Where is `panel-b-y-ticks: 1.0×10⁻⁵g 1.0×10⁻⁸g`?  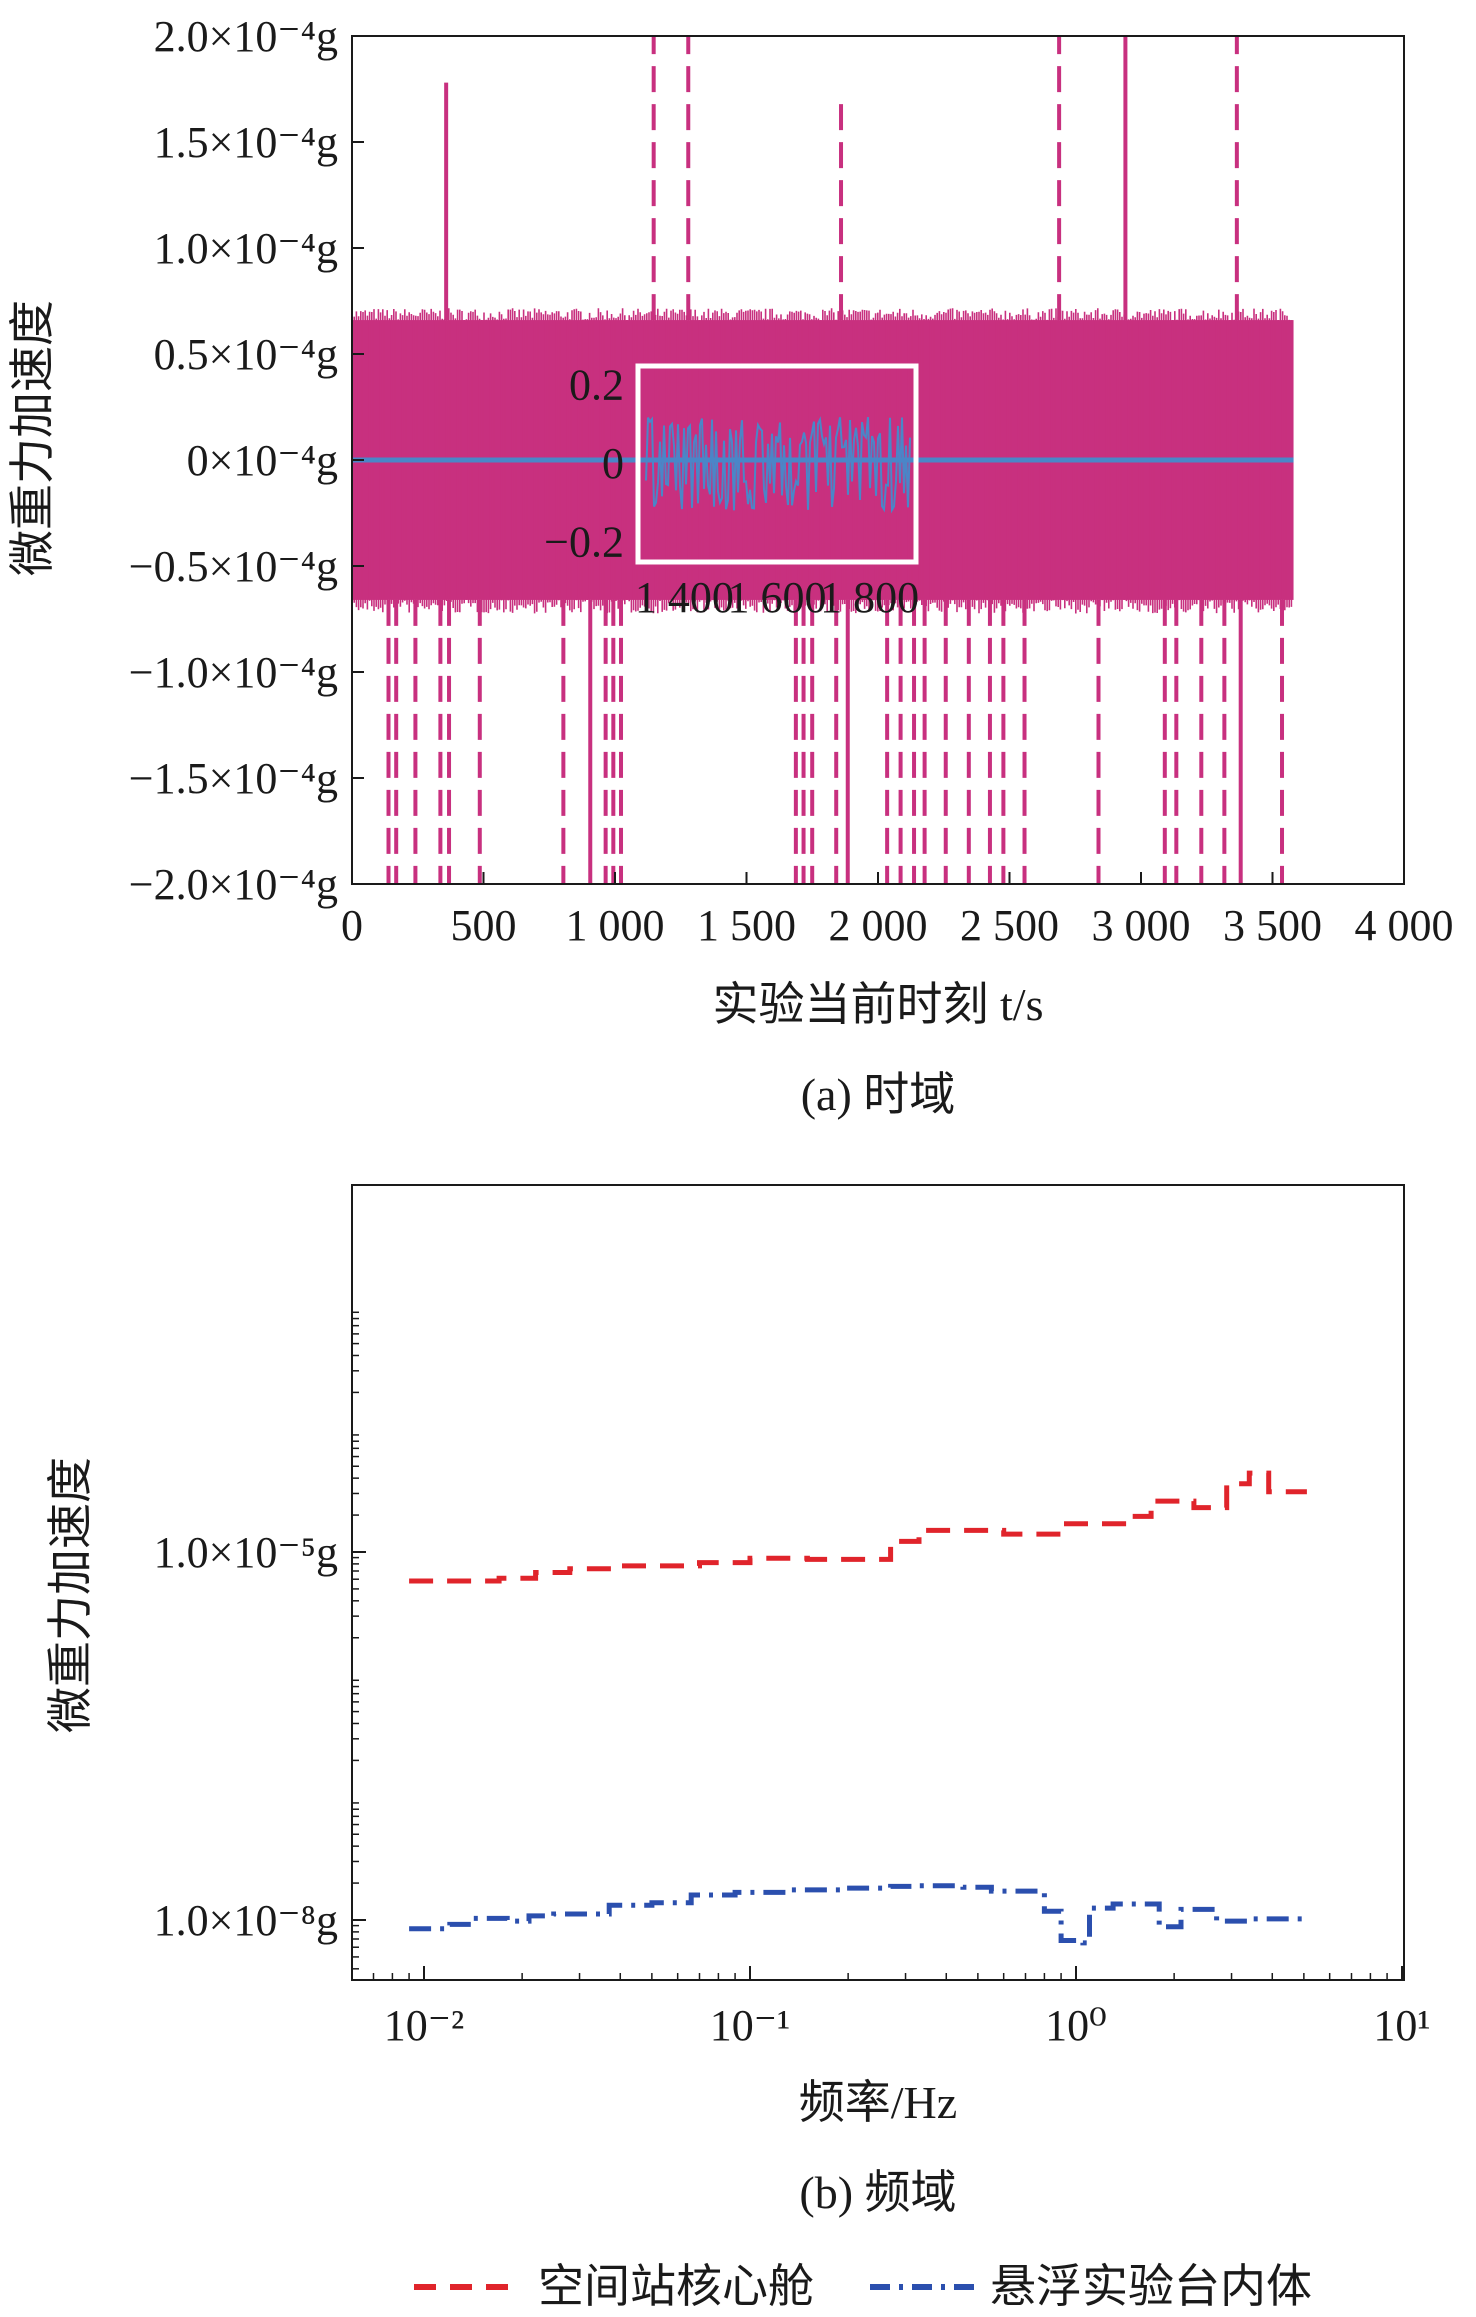
panel-b-y-ticks: 1.0×10⁻⁵g 1.0×10⁻⁸g is located at coordinates (260, 1640).